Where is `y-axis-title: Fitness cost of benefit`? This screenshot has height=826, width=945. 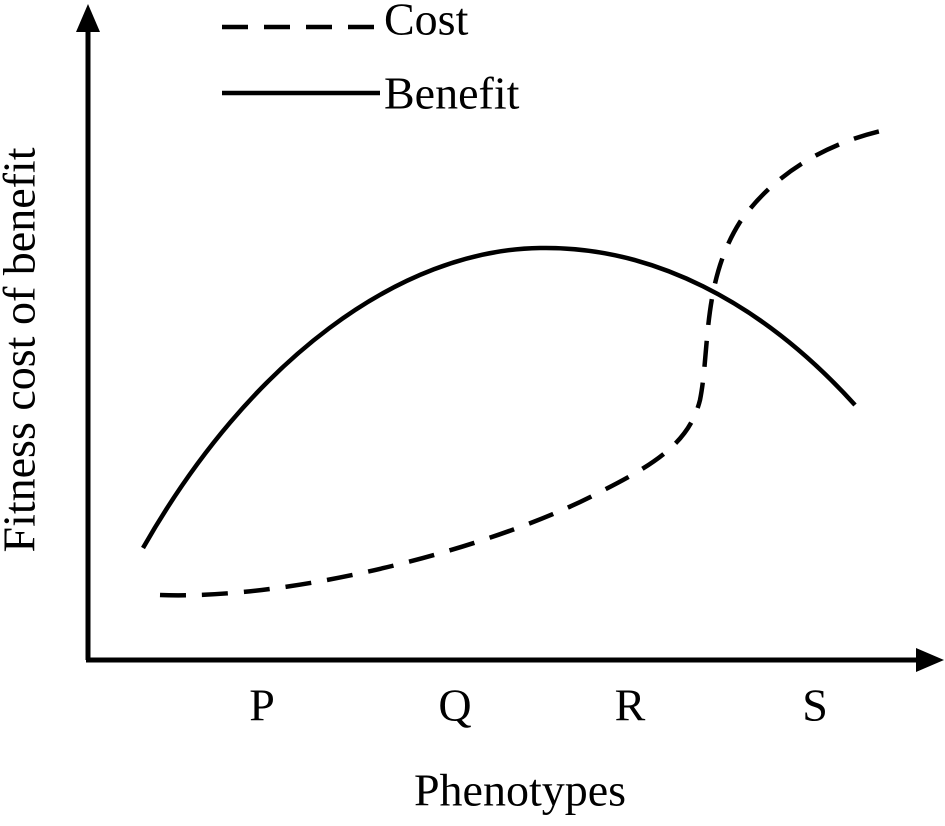 y-axis-title: Fitness cost of benefit is located at coordinates (22, 349).